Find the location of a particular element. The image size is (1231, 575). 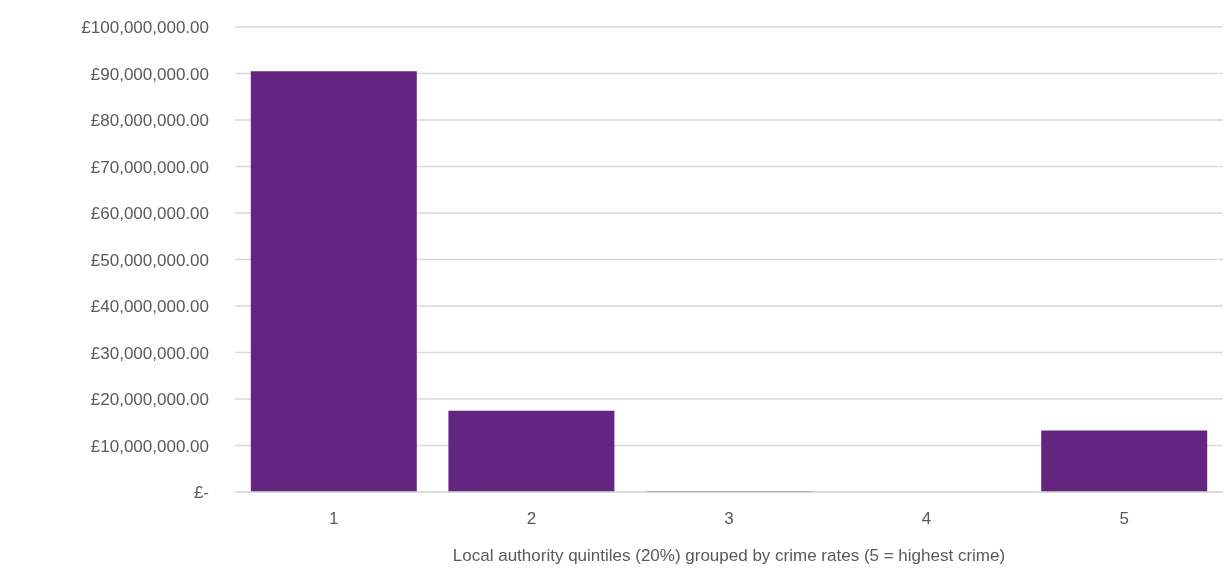

y-tick-label: £90,000,000.00 is located at coordinates (149, 74).